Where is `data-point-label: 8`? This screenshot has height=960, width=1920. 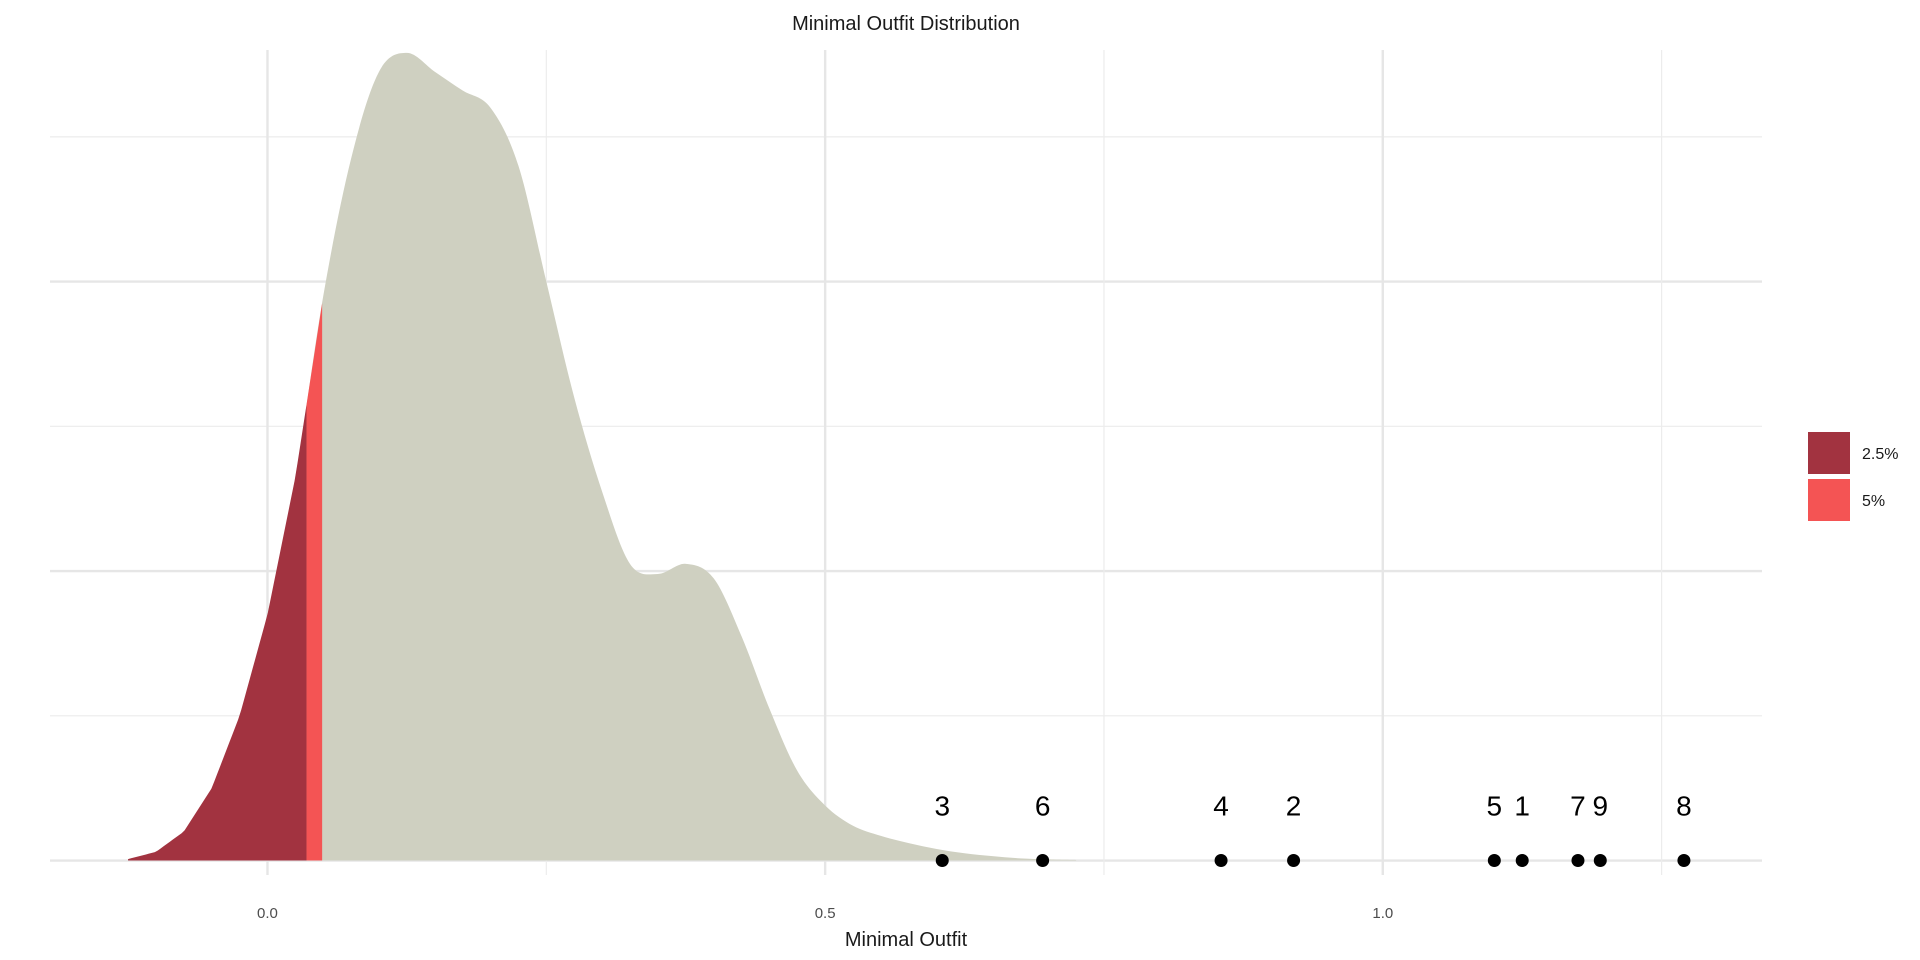
data-point-label: 8 is located at coordinates (1684, 806).